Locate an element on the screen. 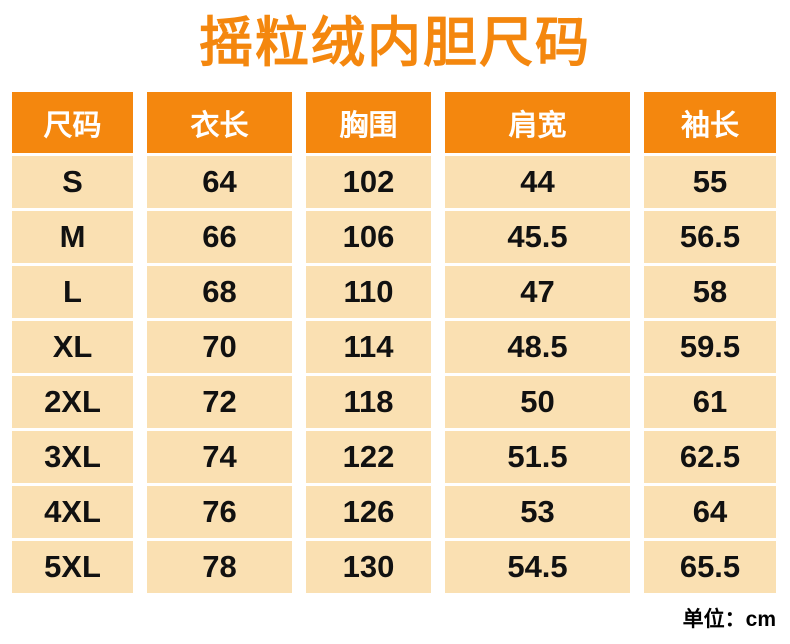 This screenshot has width=790, height=644. table-cell: 58 is located at coordinates (710, 292).